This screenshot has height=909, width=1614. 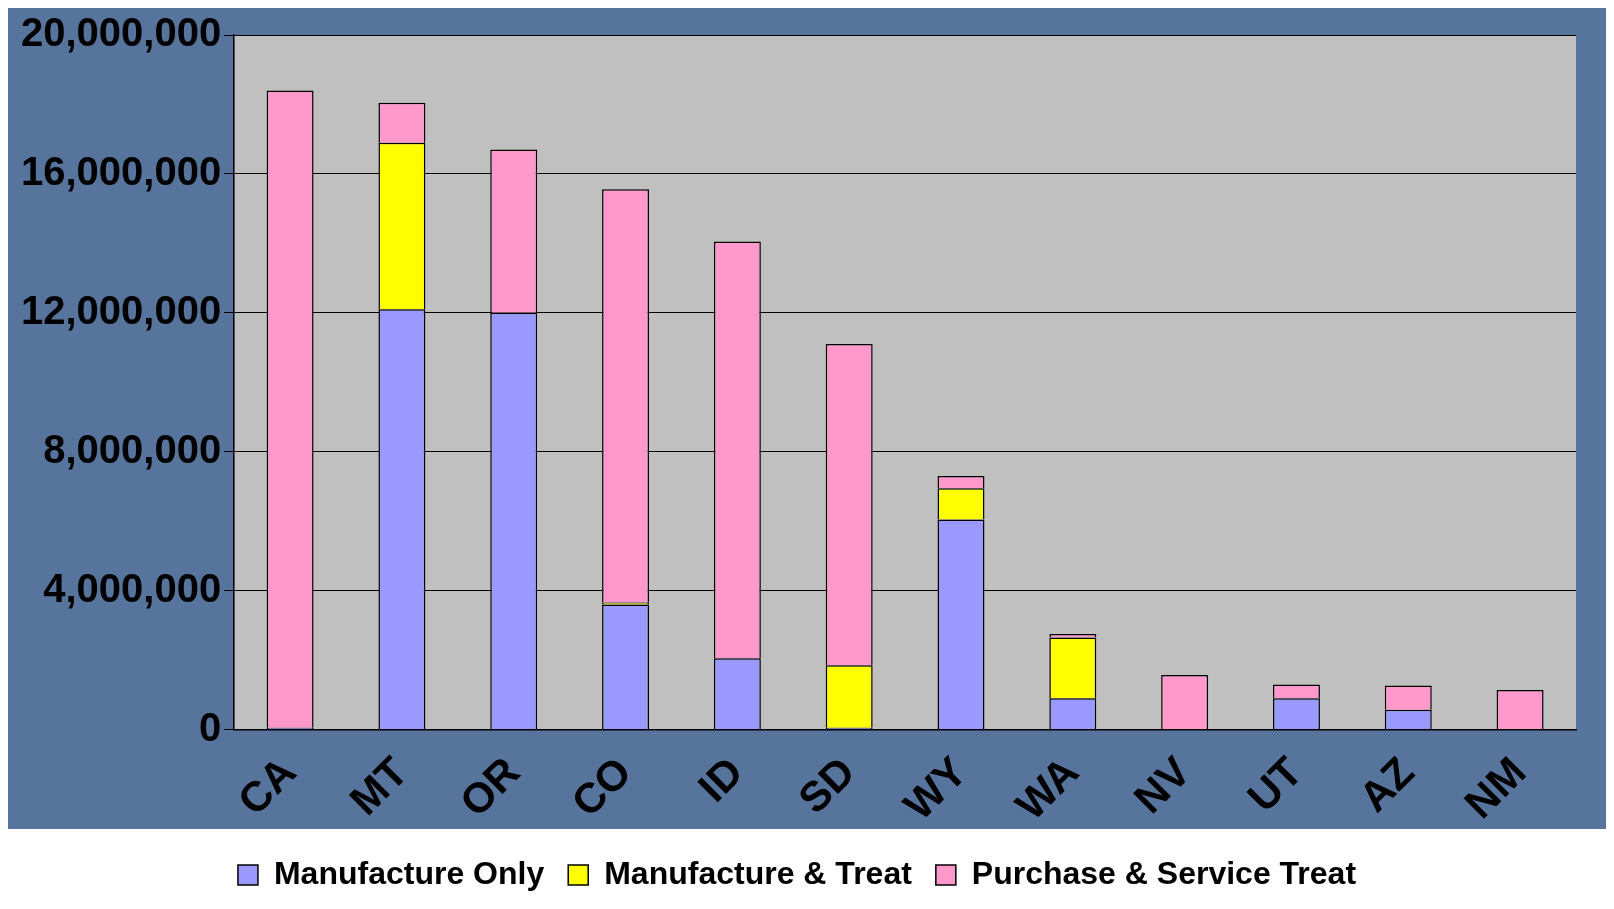 I want to click on x-tick-label: UT, so click(x=1275, y=784).